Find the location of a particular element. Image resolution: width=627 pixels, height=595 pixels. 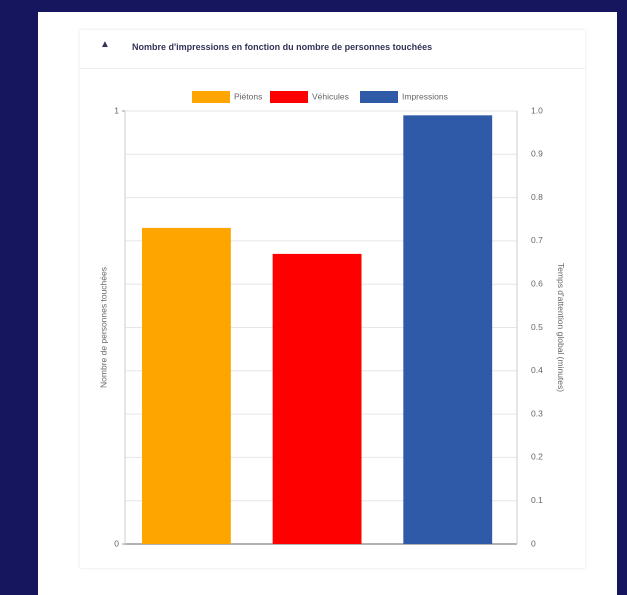

y-tick-label: 1 is located at coordinates (116, 110).